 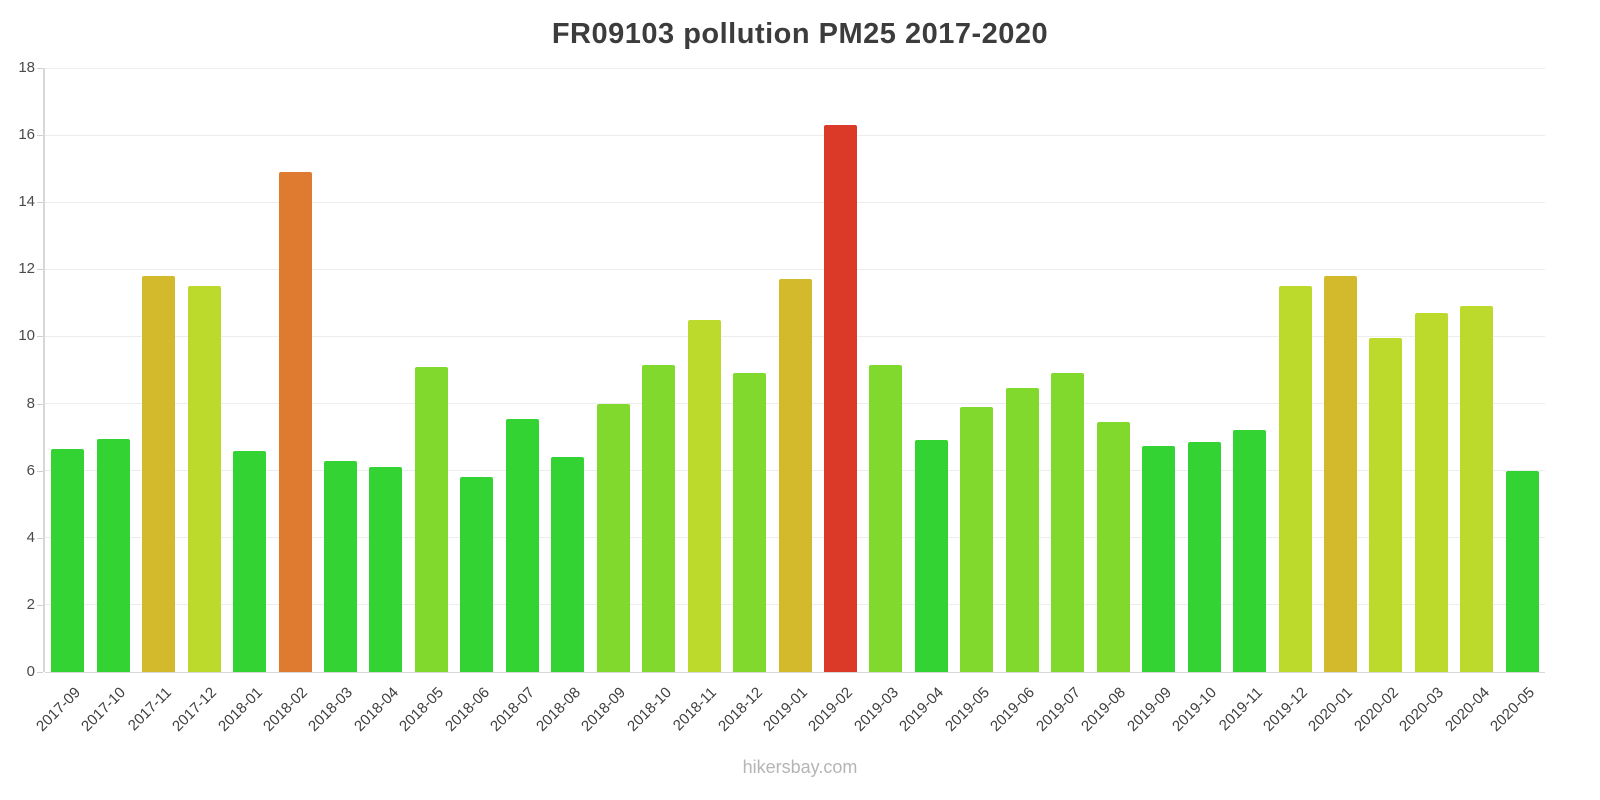 What do you see at coordinates (331, 709) in the screenshot?
I see `x-tick-label-2018-03: 2018-03` at bounding box center [331, 709].